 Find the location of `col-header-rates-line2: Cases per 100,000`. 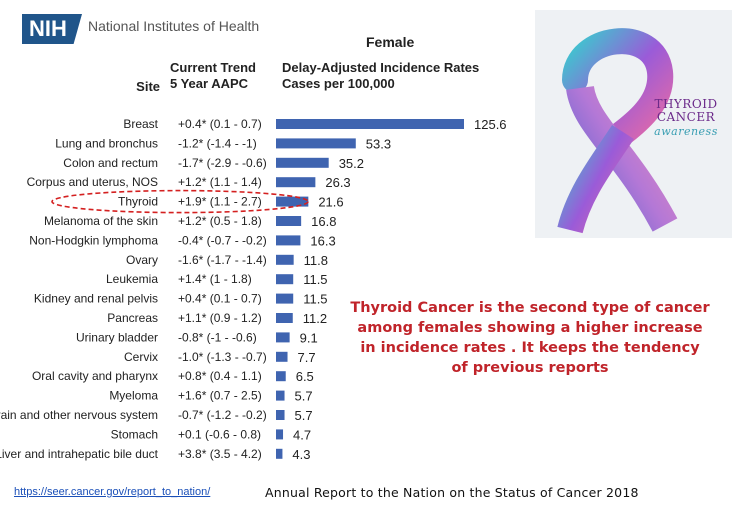

col-header-rates-line2: Cases per 100,000 is located at coordinates (338, 83).